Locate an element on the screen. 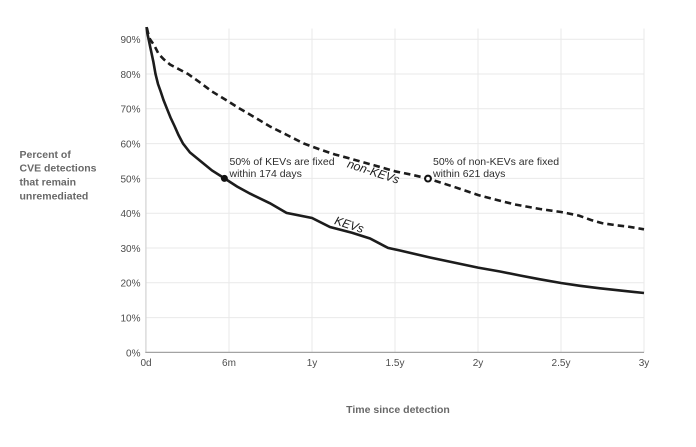  svg-text: 10% is located at coordinates (130, 319).